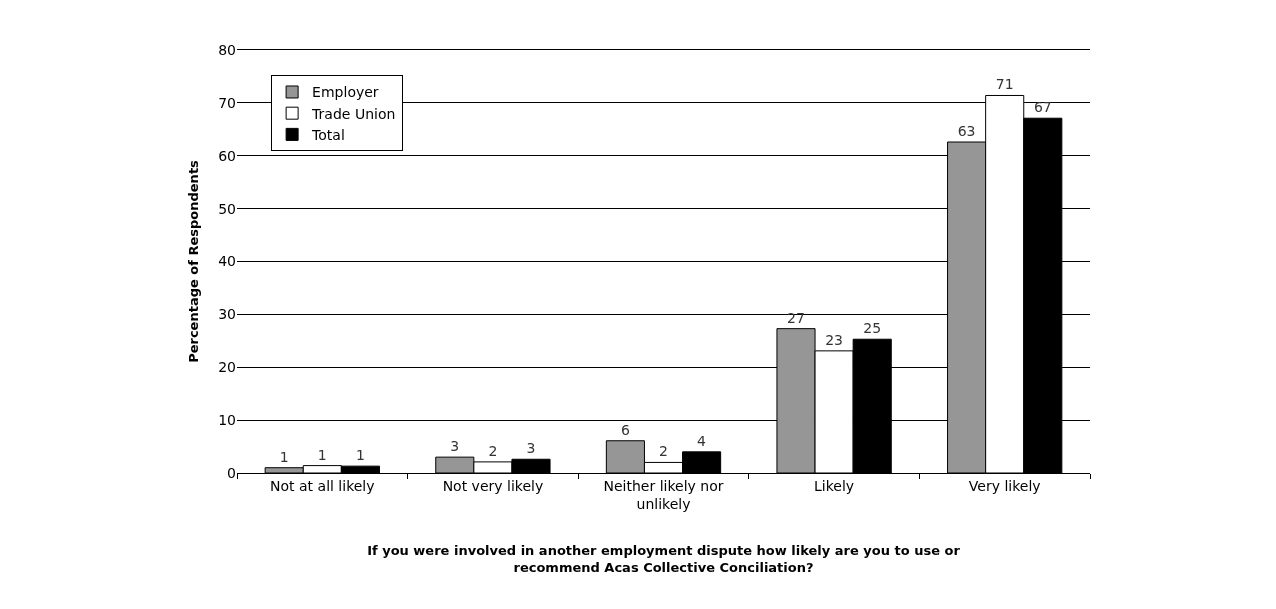 This screenshot has width=1276, height=609. I want to click on data-label: 67, so click(1042, 107).